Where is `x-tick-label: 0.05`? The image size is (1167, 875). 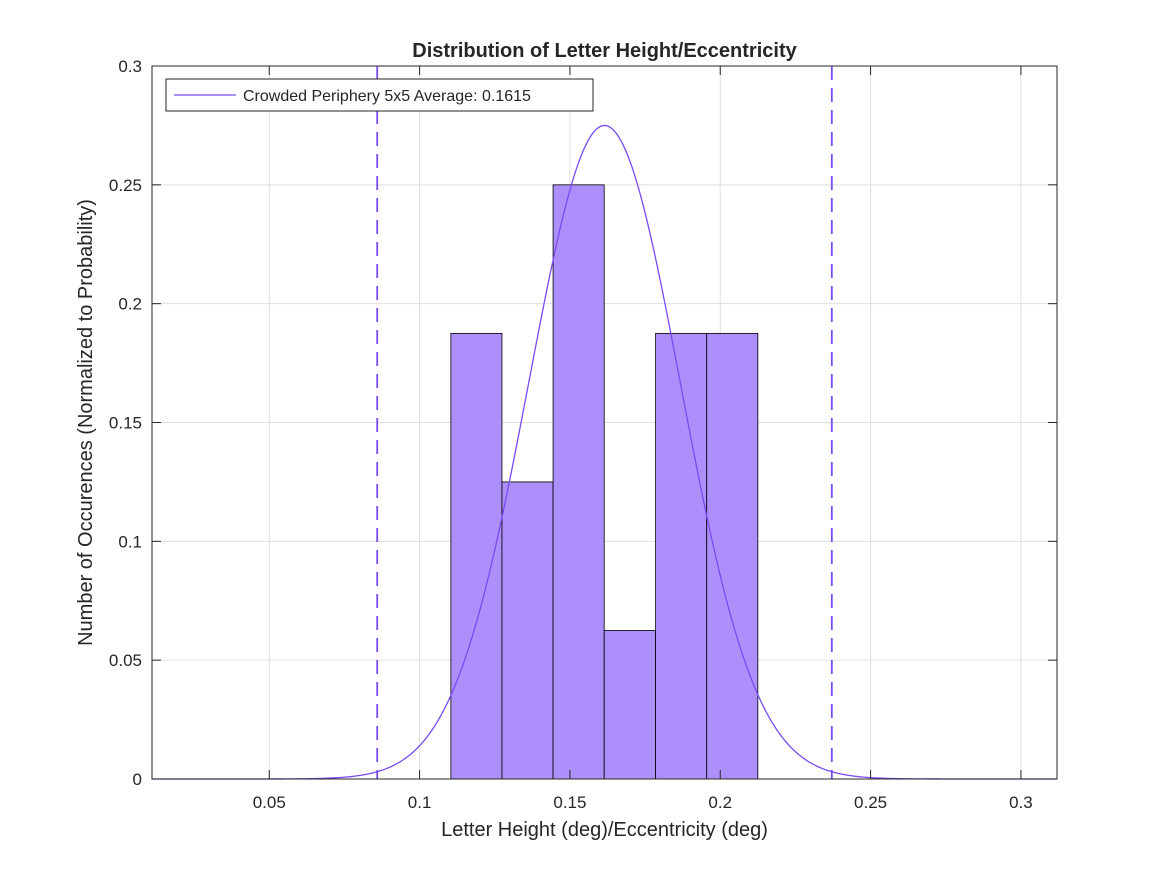
x-tick-label: 0.05 is located at coordinates (269, 802).